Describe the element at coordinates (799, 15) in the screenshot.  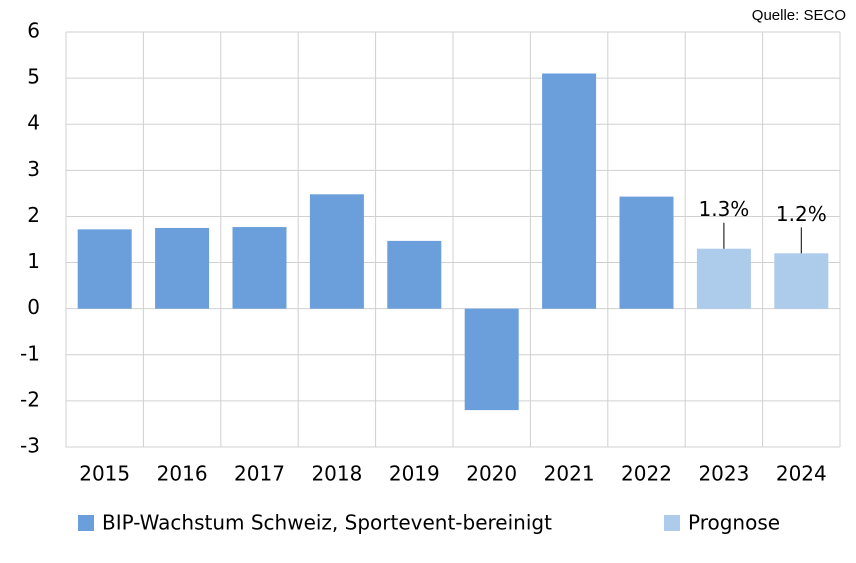
I see `source: Quelle: SECO` at that location.